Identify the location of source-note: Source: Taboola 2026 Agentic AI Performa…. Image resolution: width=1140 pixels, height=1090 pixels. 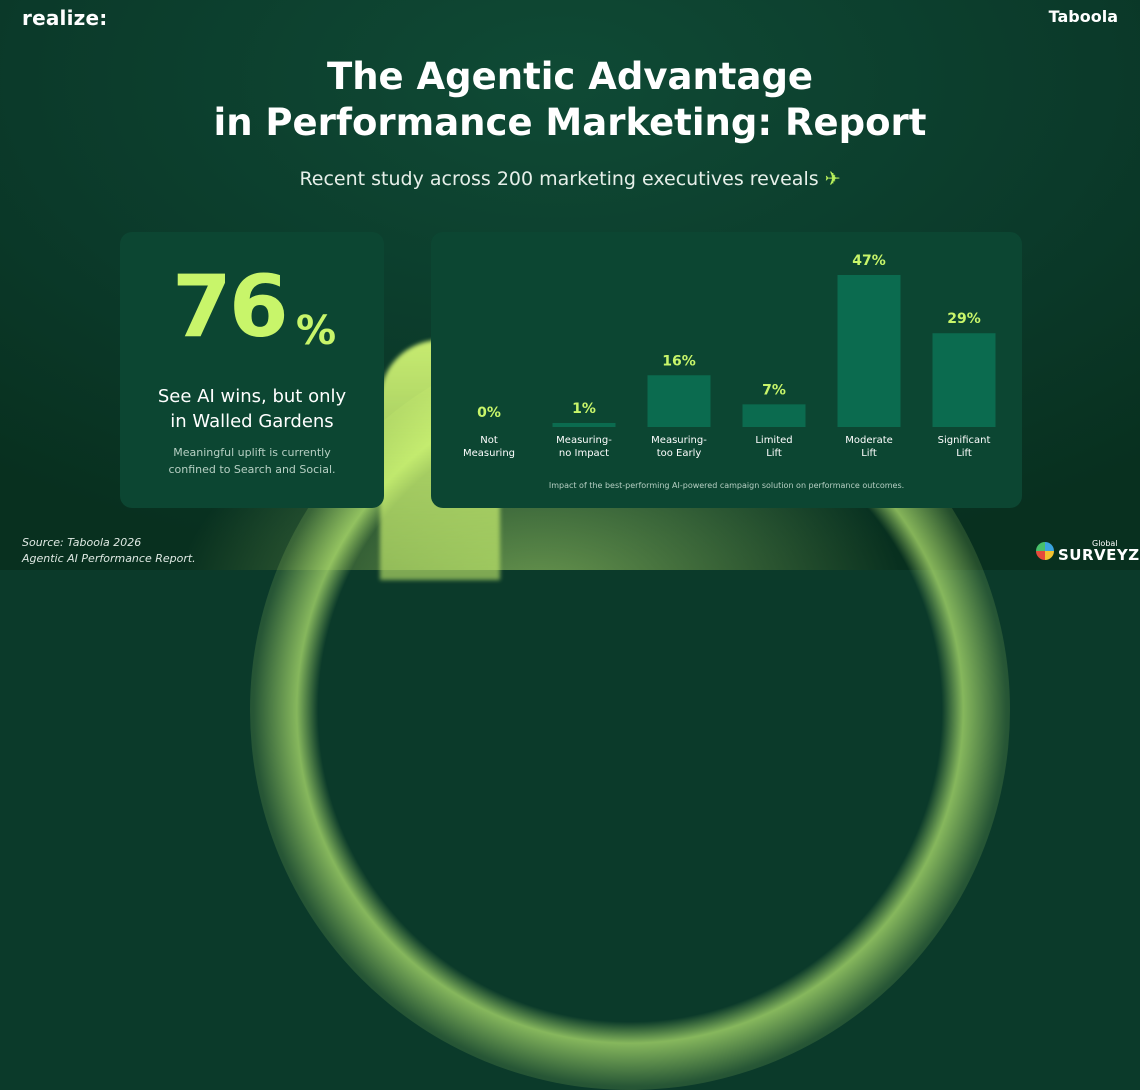
(109, 551).